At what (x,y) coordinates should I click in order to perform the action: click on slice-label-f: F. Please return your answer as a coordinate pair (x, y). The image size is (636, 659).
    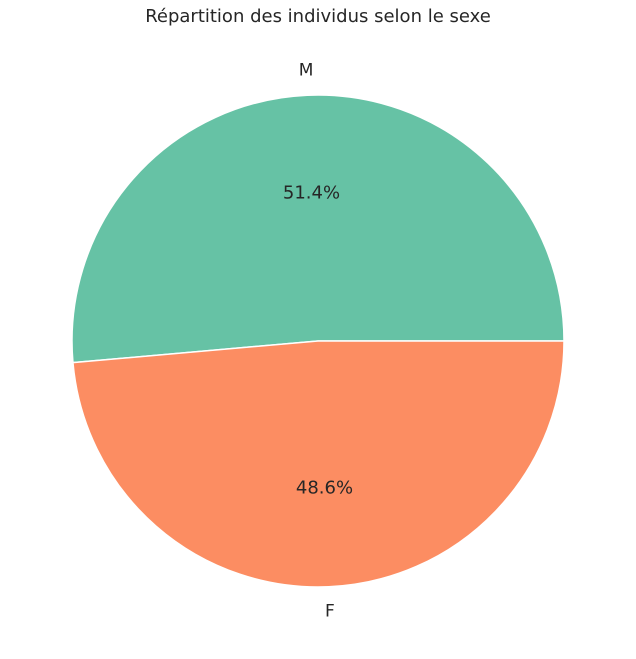
    Looking at the image, I should click on (330, 611).